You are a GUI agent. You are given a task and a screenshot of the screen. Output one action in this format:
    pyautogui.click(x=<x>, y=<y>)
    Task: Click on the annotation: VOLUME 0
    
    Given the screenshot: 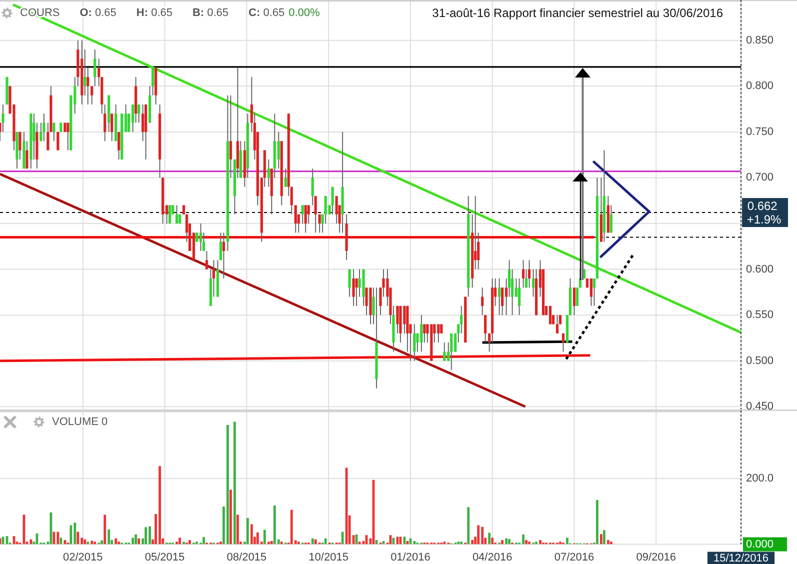 What is the action you would take?
    pyautogui.click(x=80, y=422)
    